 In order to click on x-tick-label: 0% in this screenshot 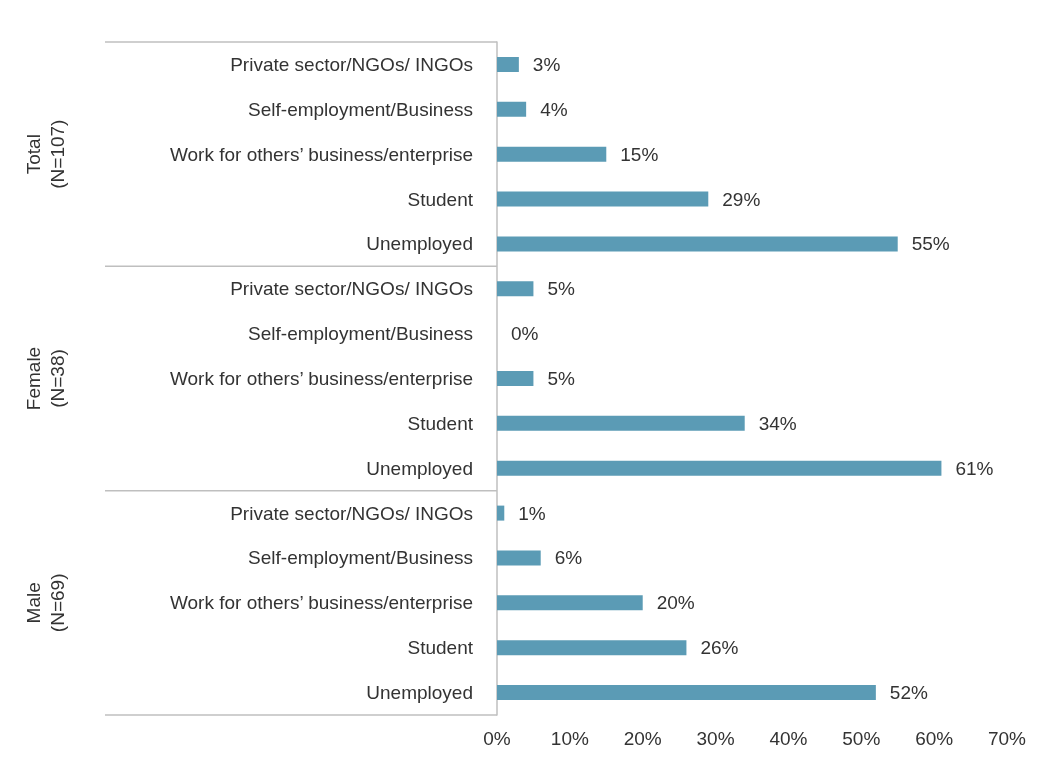, I will do `click(497, 738)`.